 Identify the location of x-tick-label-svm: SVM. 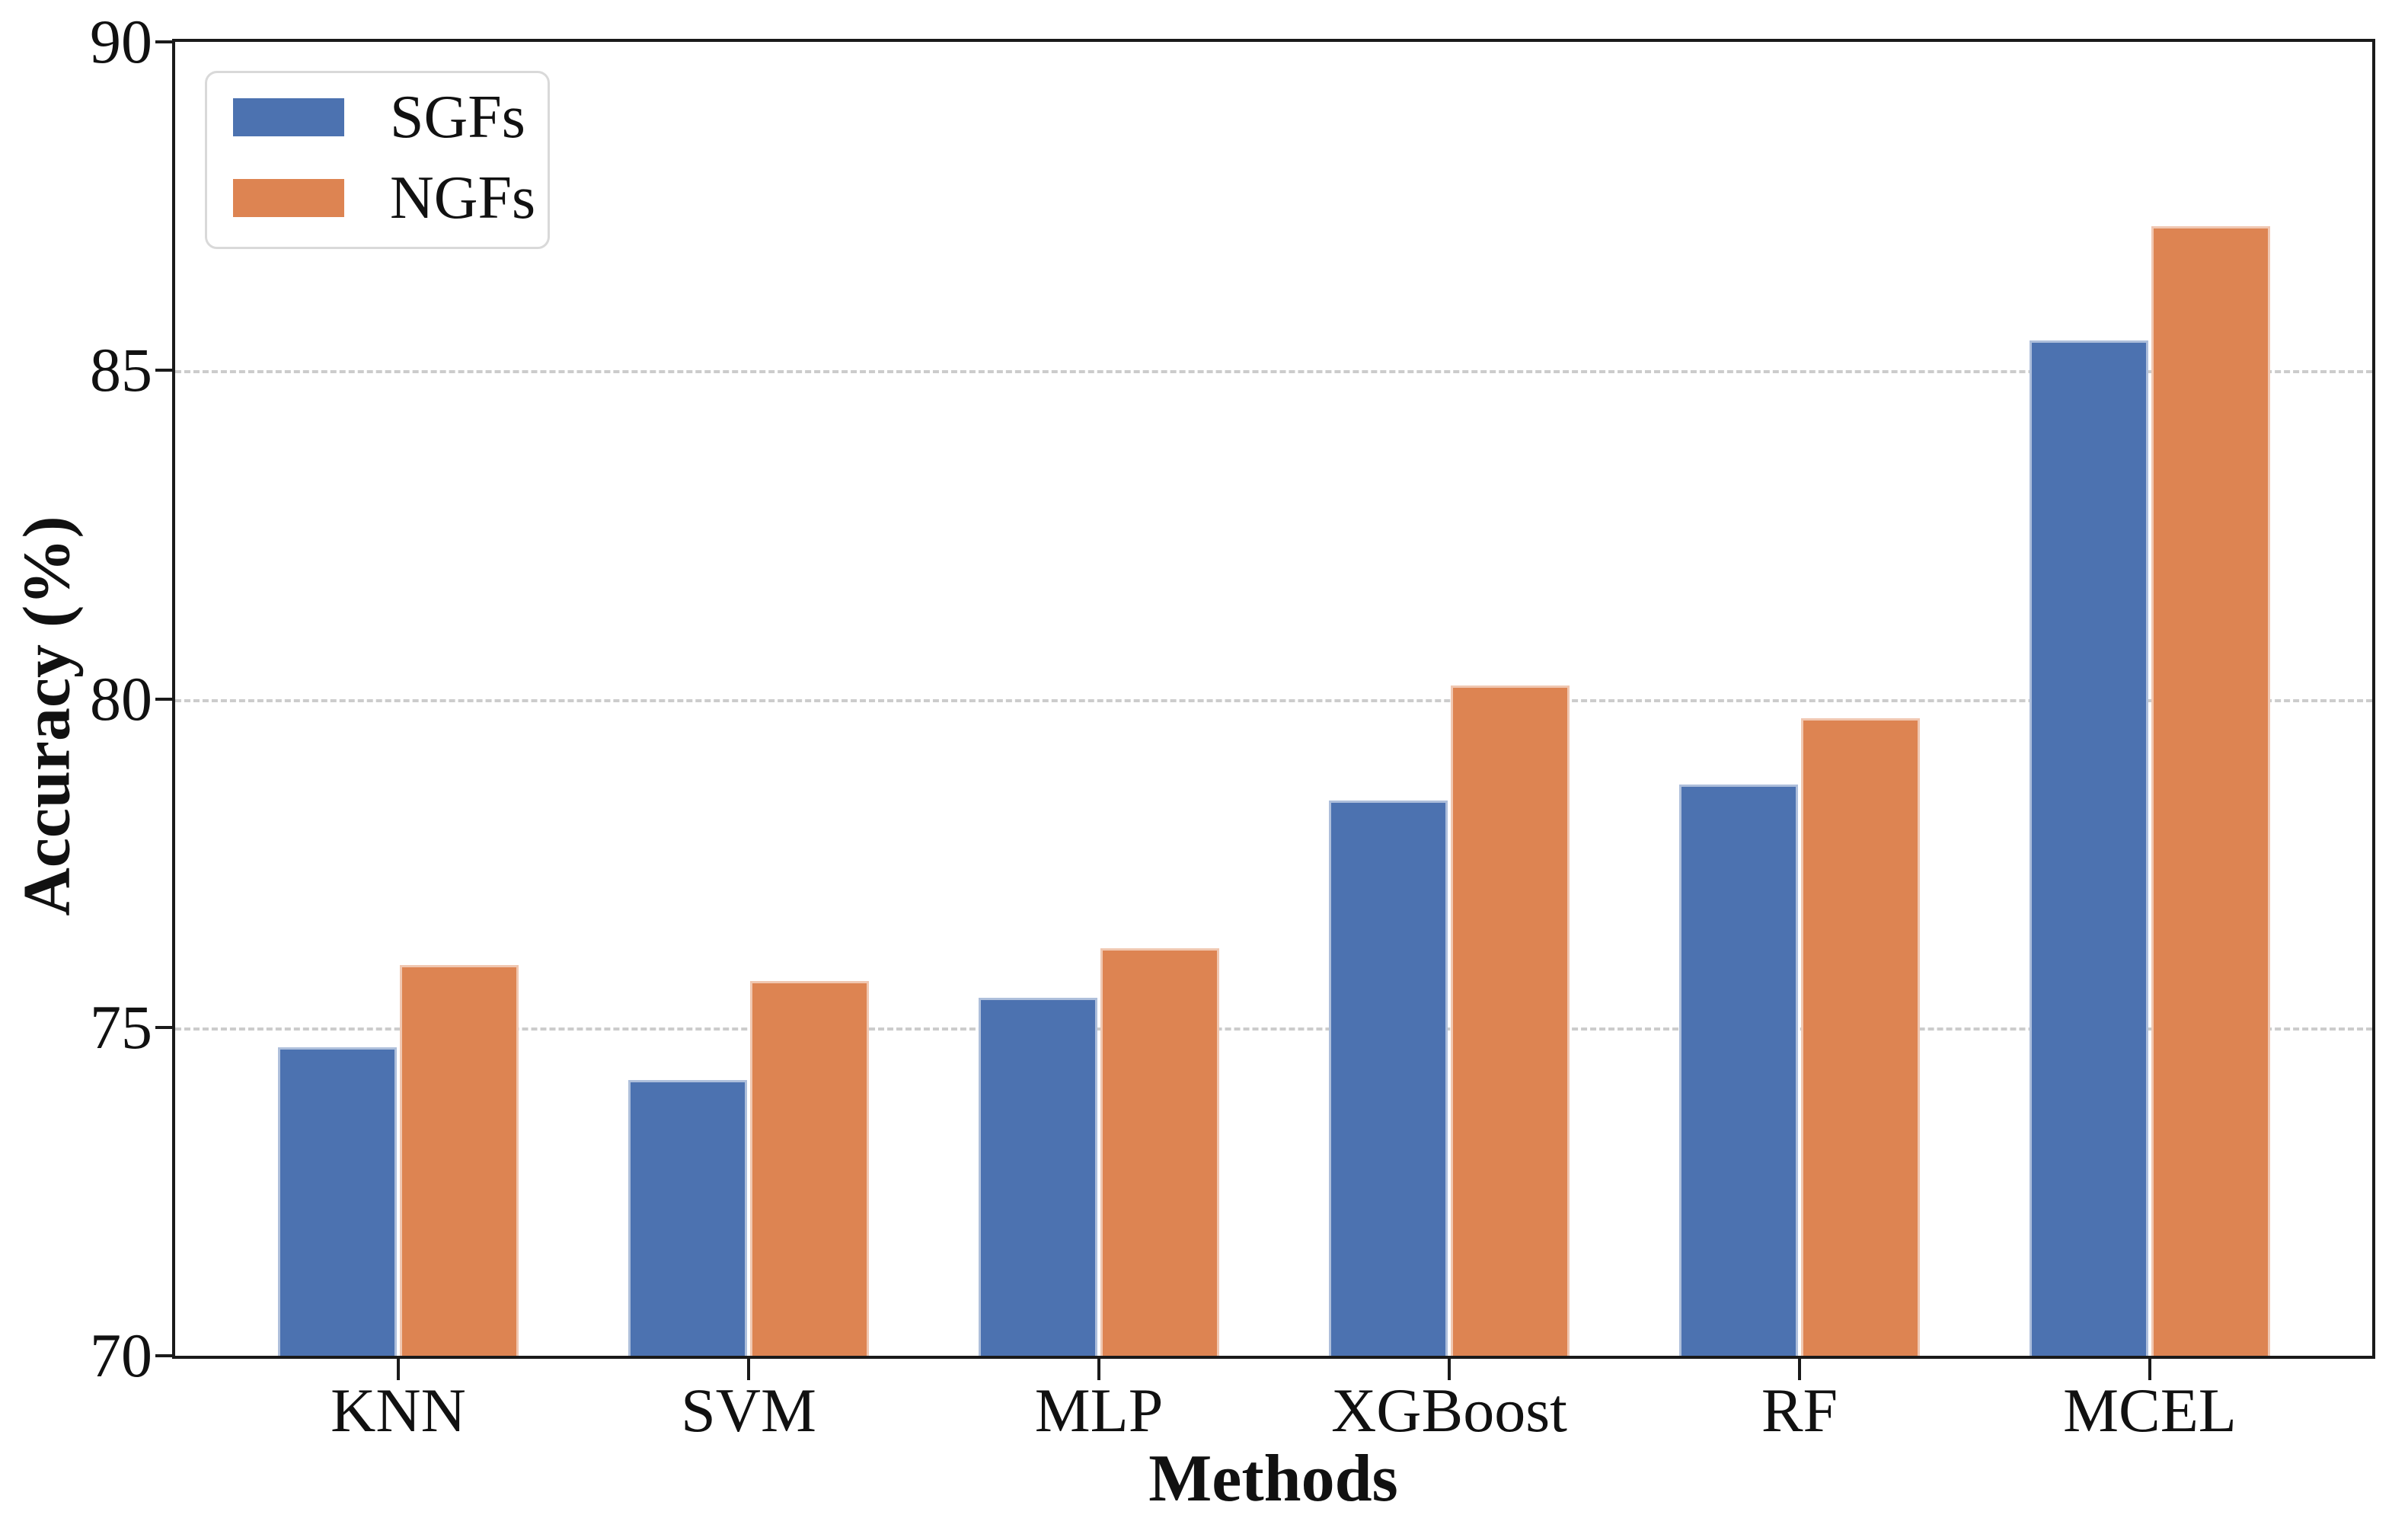
(749, 1410).